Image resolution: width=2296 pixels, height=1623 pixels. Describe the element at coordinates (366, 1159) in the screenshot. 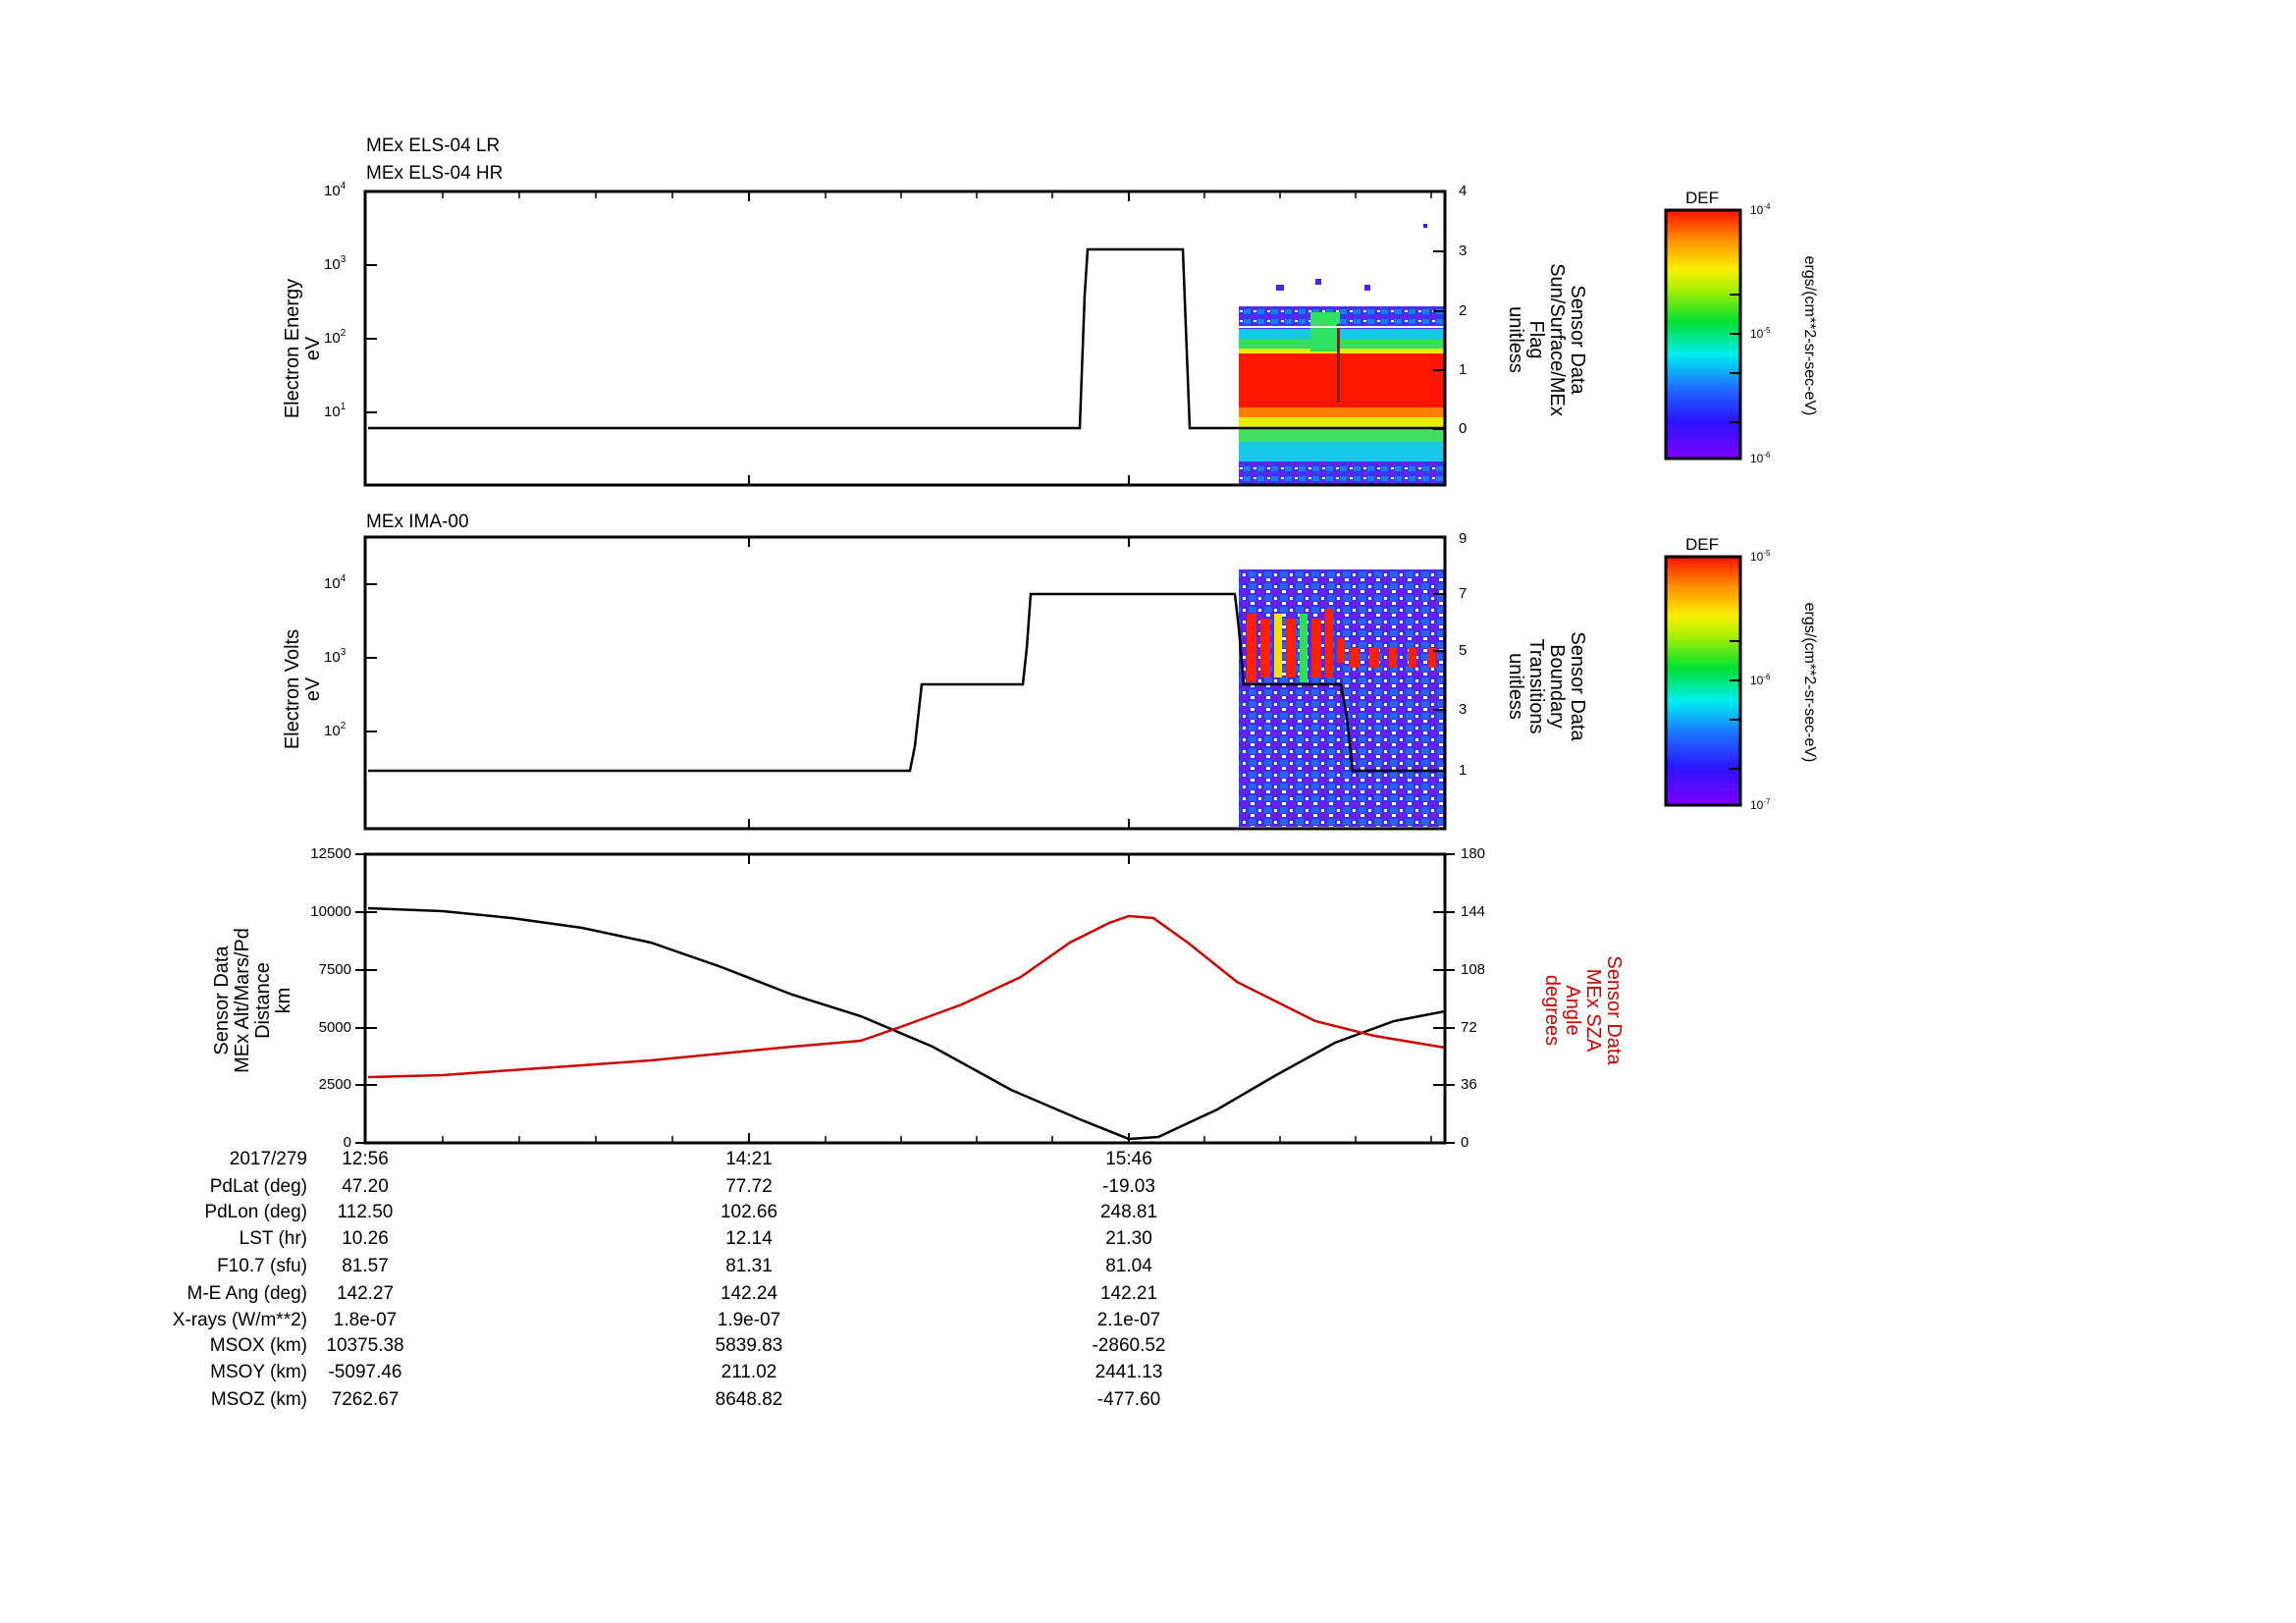

I see `ephemeris-time-0: 12:56` at that location.